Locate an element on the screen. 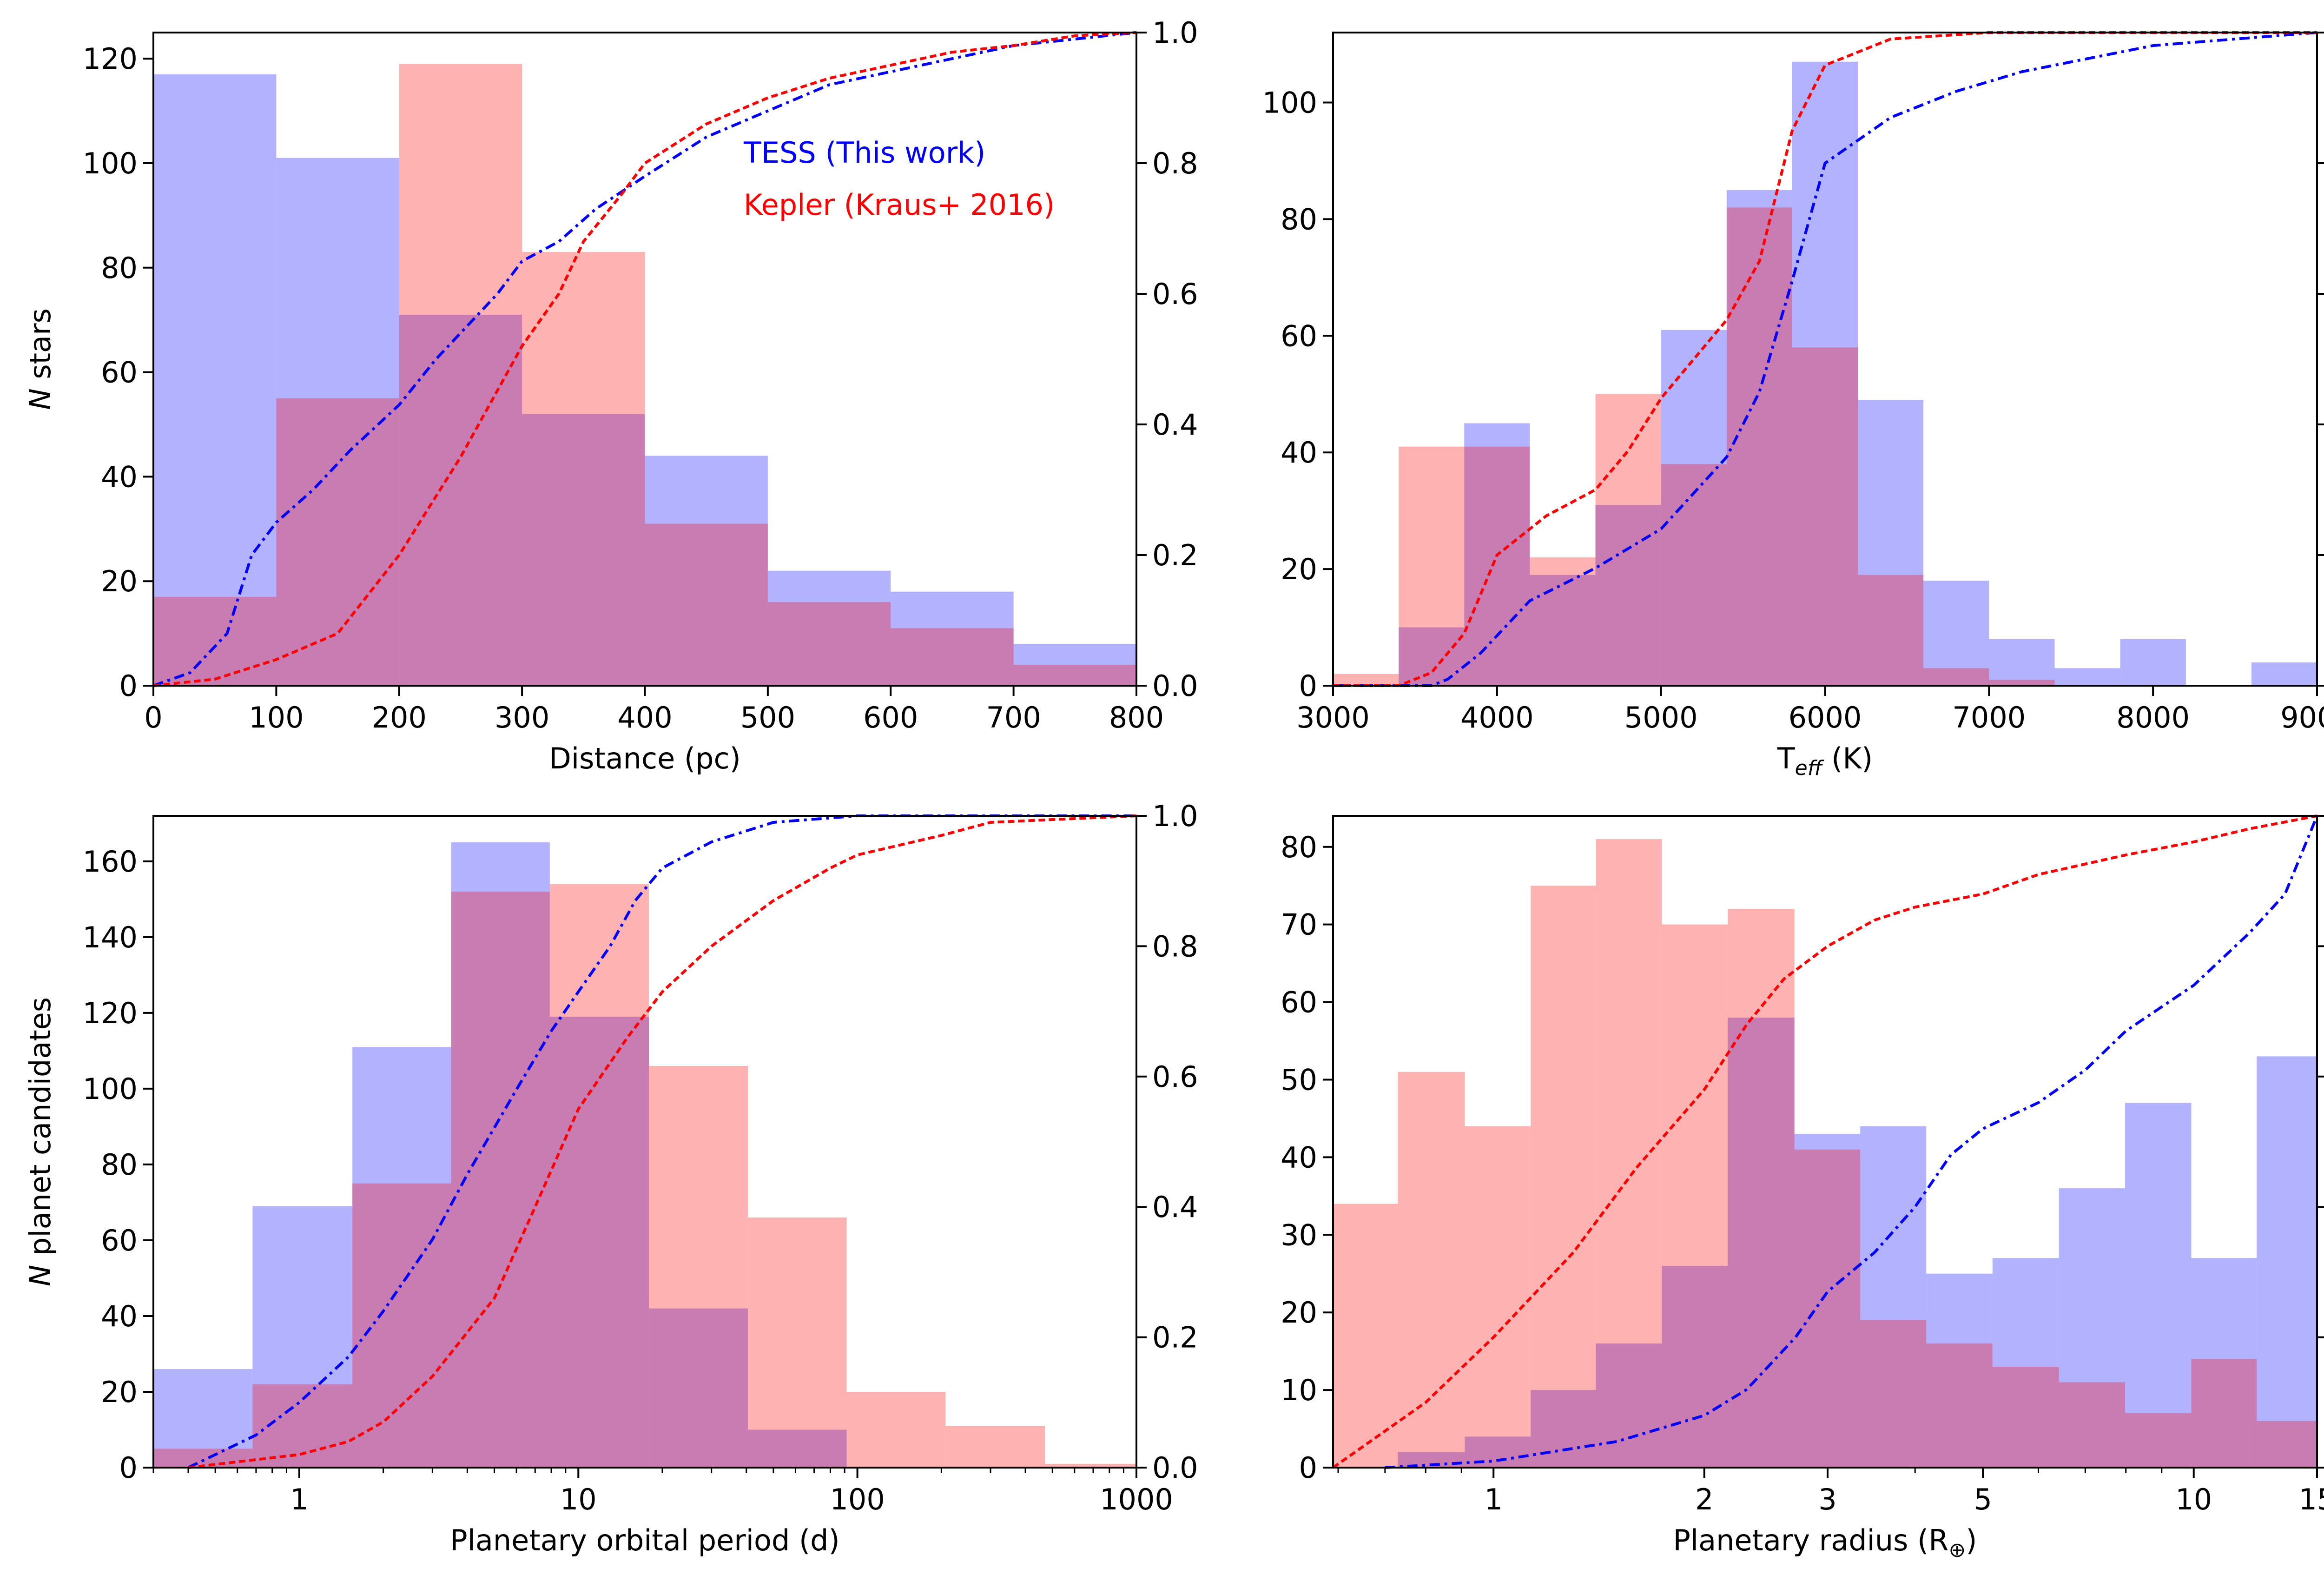 This screenshot has height=1588, width=2324. x-tick-label: 1000 is located at coordinates (1136, 1499).